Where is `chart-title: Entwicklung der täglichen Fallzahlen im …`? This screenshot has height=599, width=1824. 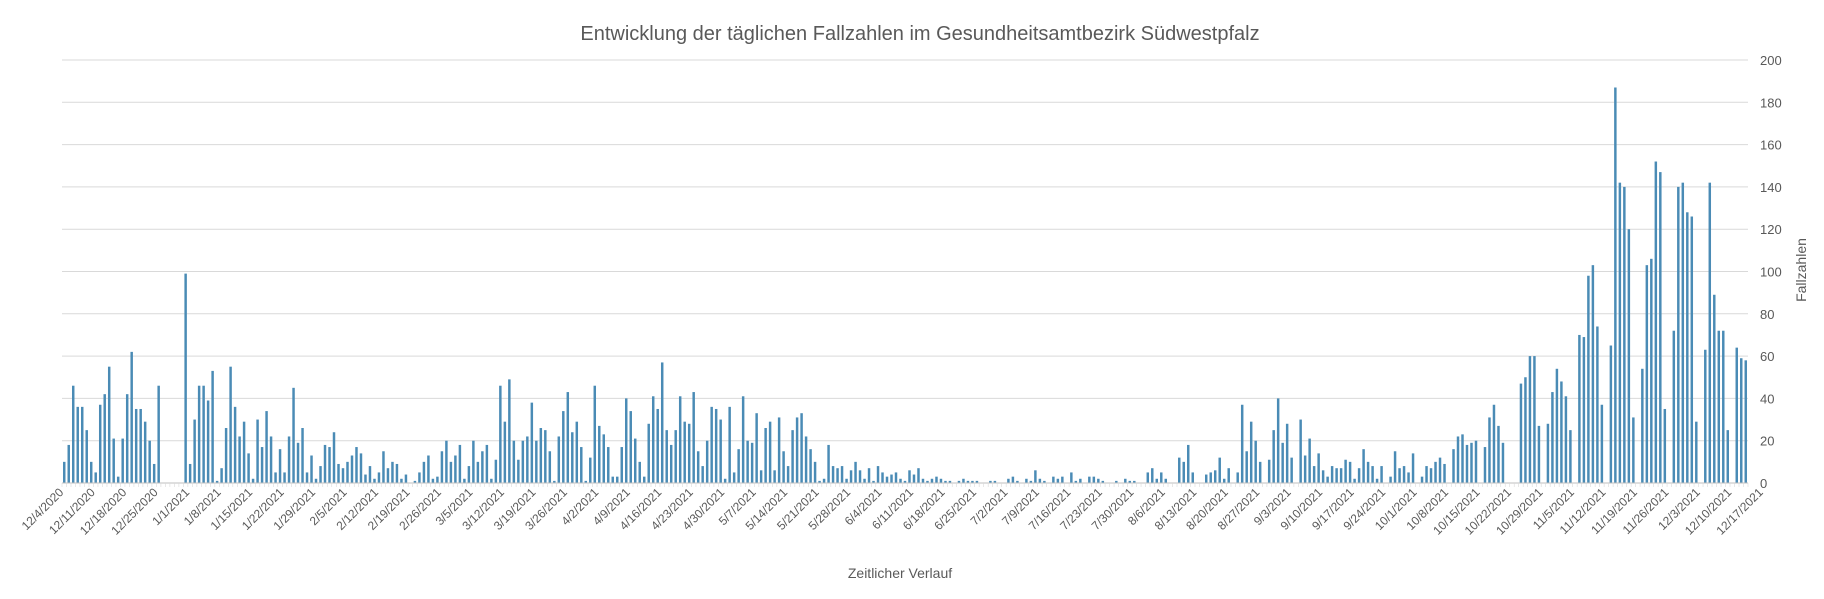
chart-title: Entwicklung der täglichen Fallzahlen im … is located at coordinates (919, 34).